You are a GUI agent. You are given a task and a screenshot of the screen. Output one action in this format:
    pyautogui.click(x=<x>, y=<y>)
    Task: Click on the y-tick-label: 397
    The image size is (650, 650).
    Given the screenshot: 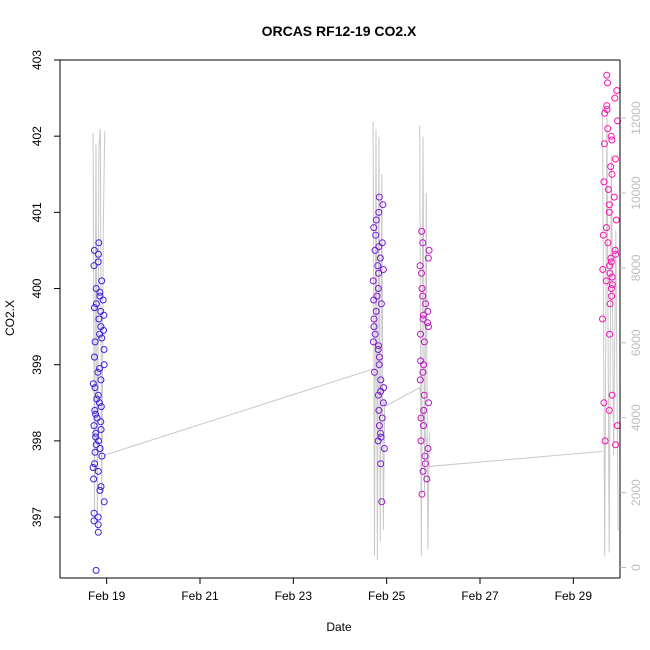 What is the action you would take?
    pyautogui.click(x=37, y=517)
    